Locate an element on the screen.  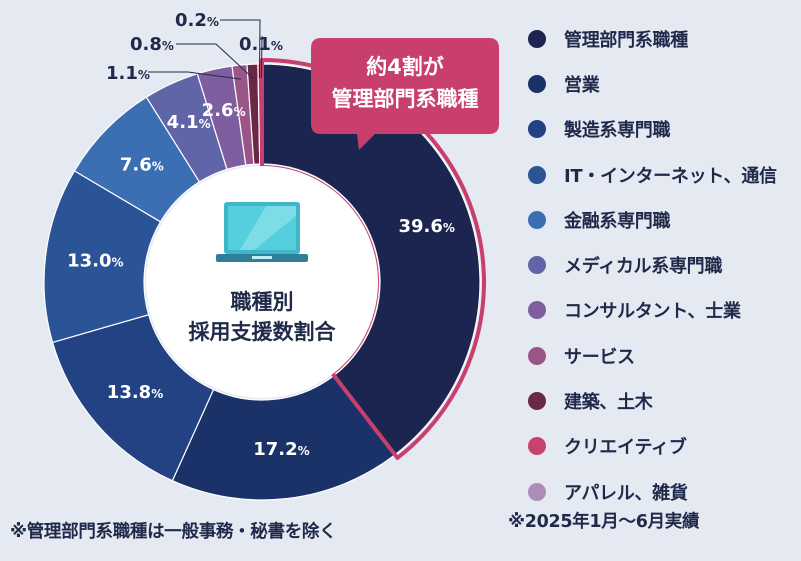
legend-item: コンサルタント、士業 is located at coordinates (663, 310).